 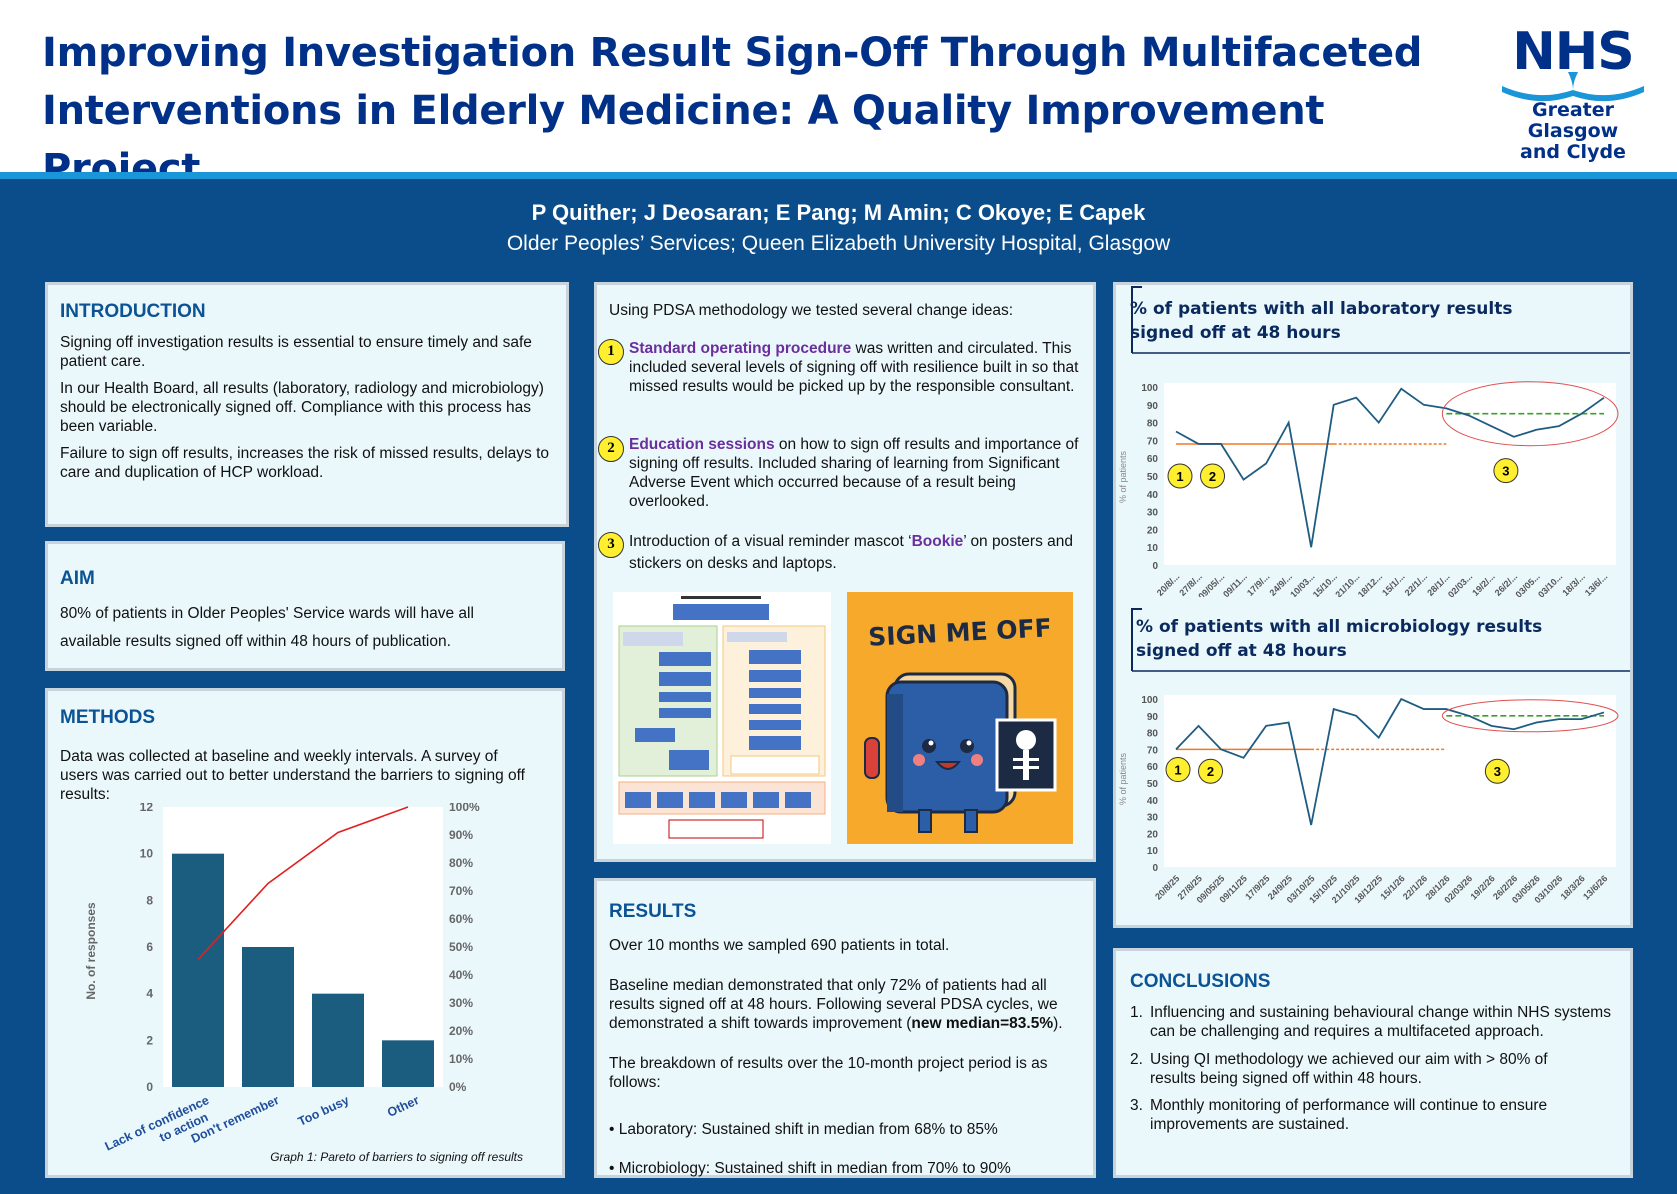 What do you see at coordinates (403, 1106) in the screenshot?
I see `pareto-xtick: Other` at bounding box center [403, 1106].